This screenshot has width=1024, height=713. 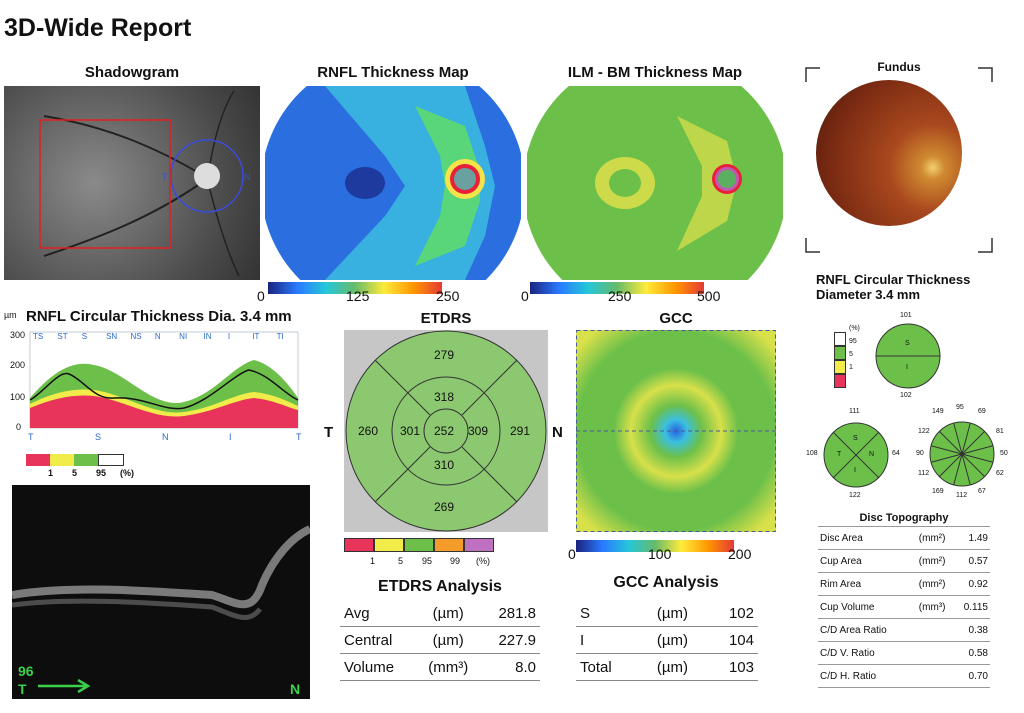 I want to click on gcc-analysis-row: S (µm) 102, so click(x=667, y=613).